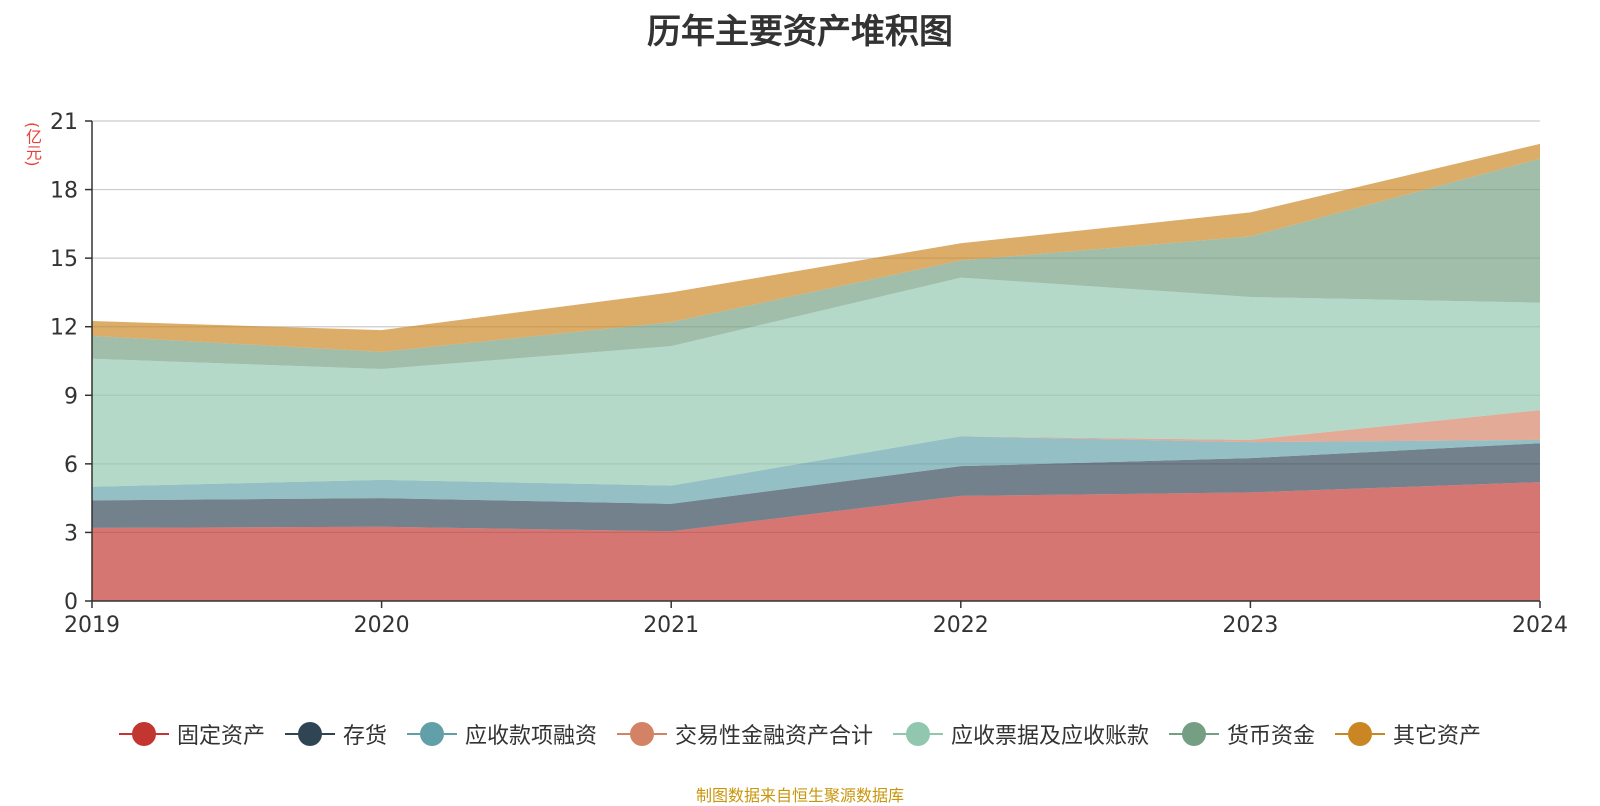 The image size is (1600, 806). Describe the element at coordinates (71, 396) in the screenshot. I see `y-tick-label: 9` at that location.